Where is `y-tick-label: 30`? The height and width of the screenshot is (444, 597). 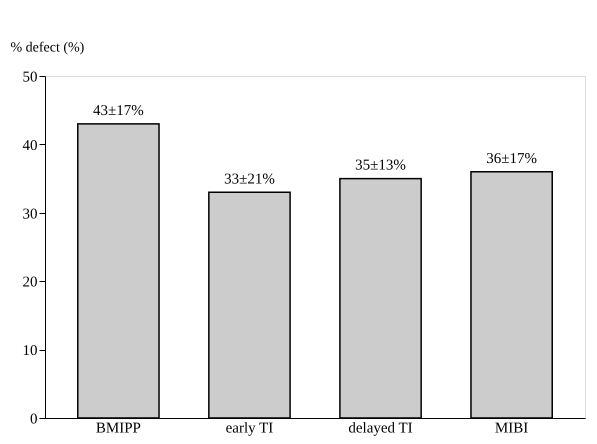
y-tick-label: 30 is located at coordinates (30, 214).